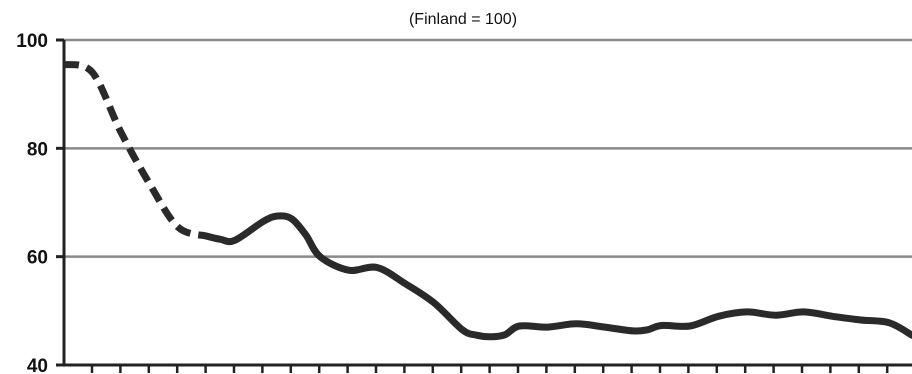 This screenshot has height=374, width=912. I want to click on y-tick-label-100: 100, so click(32, 41).